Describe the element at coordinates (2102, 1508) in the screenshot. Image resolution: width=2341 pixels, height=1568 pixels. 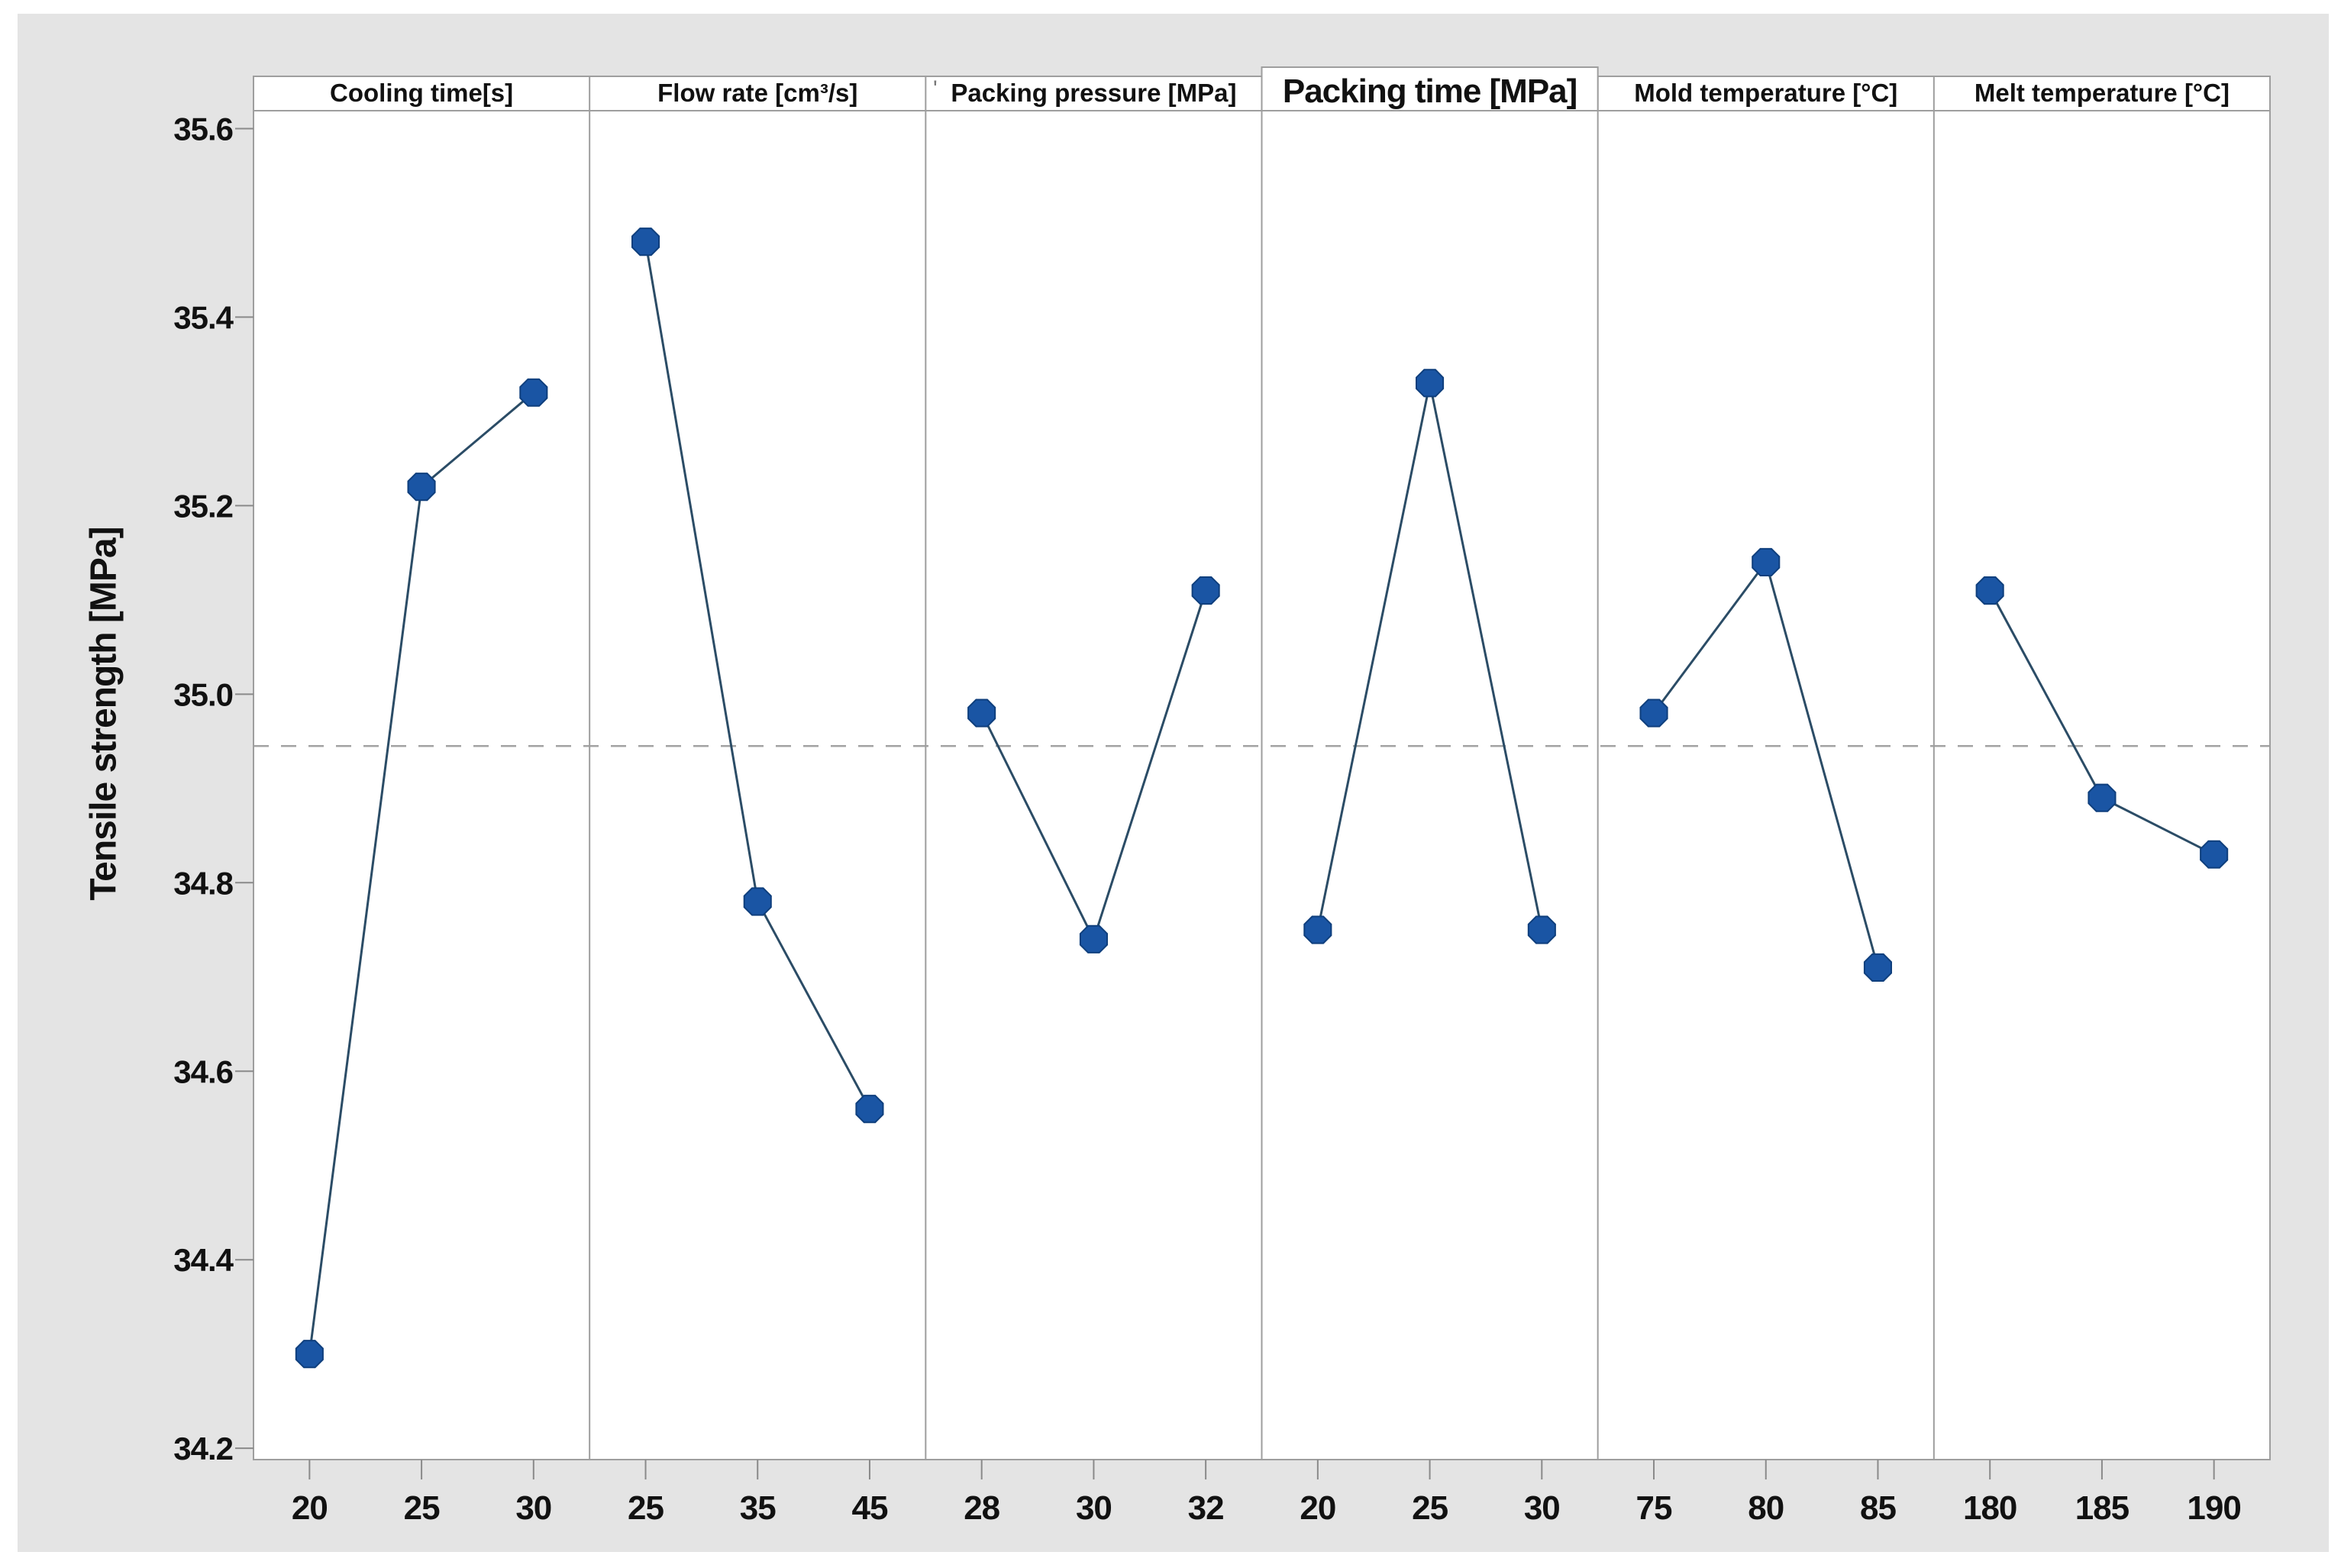
I see `x-tick-label-185: 185` at that location.